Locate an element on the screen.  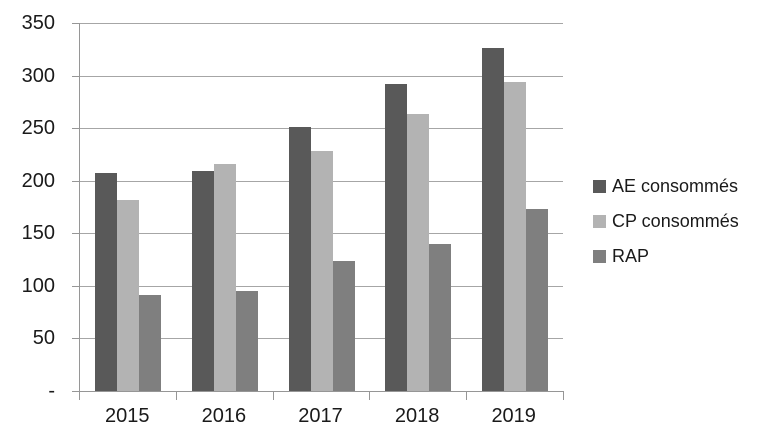
y-axis-tick-label: 100 is located at coordinates (38, 285).